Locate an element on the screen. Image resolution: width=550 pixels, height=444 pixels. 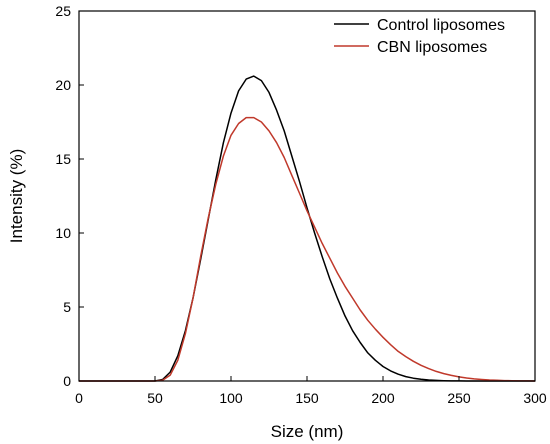
y-tick-label: 10 is located at coordinates (63, 233).